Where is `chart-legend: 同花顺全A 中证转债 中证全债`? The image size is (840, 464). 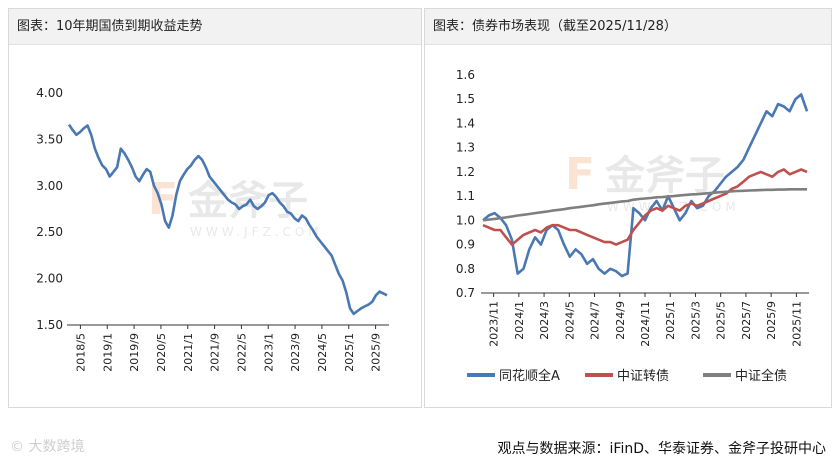 chart-legend: 同花顺全A 中证转债 中证全债 is located at coordinates (627, 376).